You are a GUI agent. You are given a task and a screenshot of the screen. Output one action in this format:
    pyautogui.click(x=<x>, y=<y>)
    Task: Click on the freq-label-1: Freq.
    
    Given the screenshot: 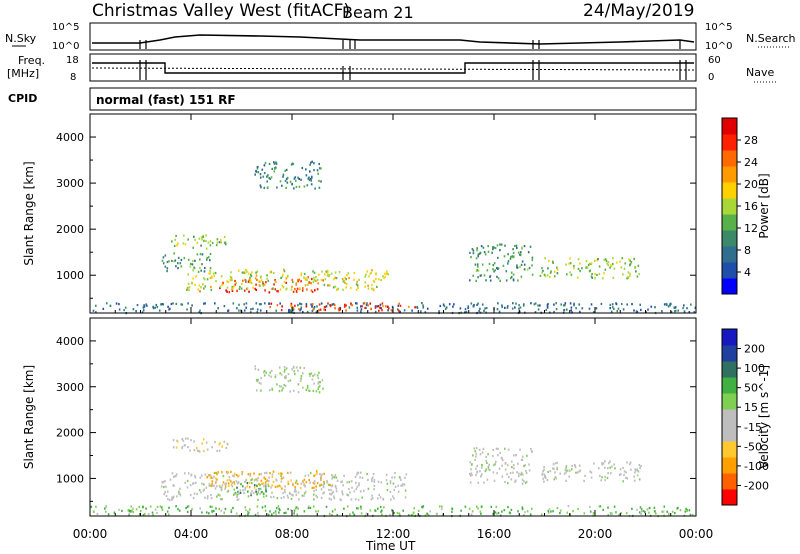 What is the action you would take?
    pyautogui.click(x=31, y=60)
    